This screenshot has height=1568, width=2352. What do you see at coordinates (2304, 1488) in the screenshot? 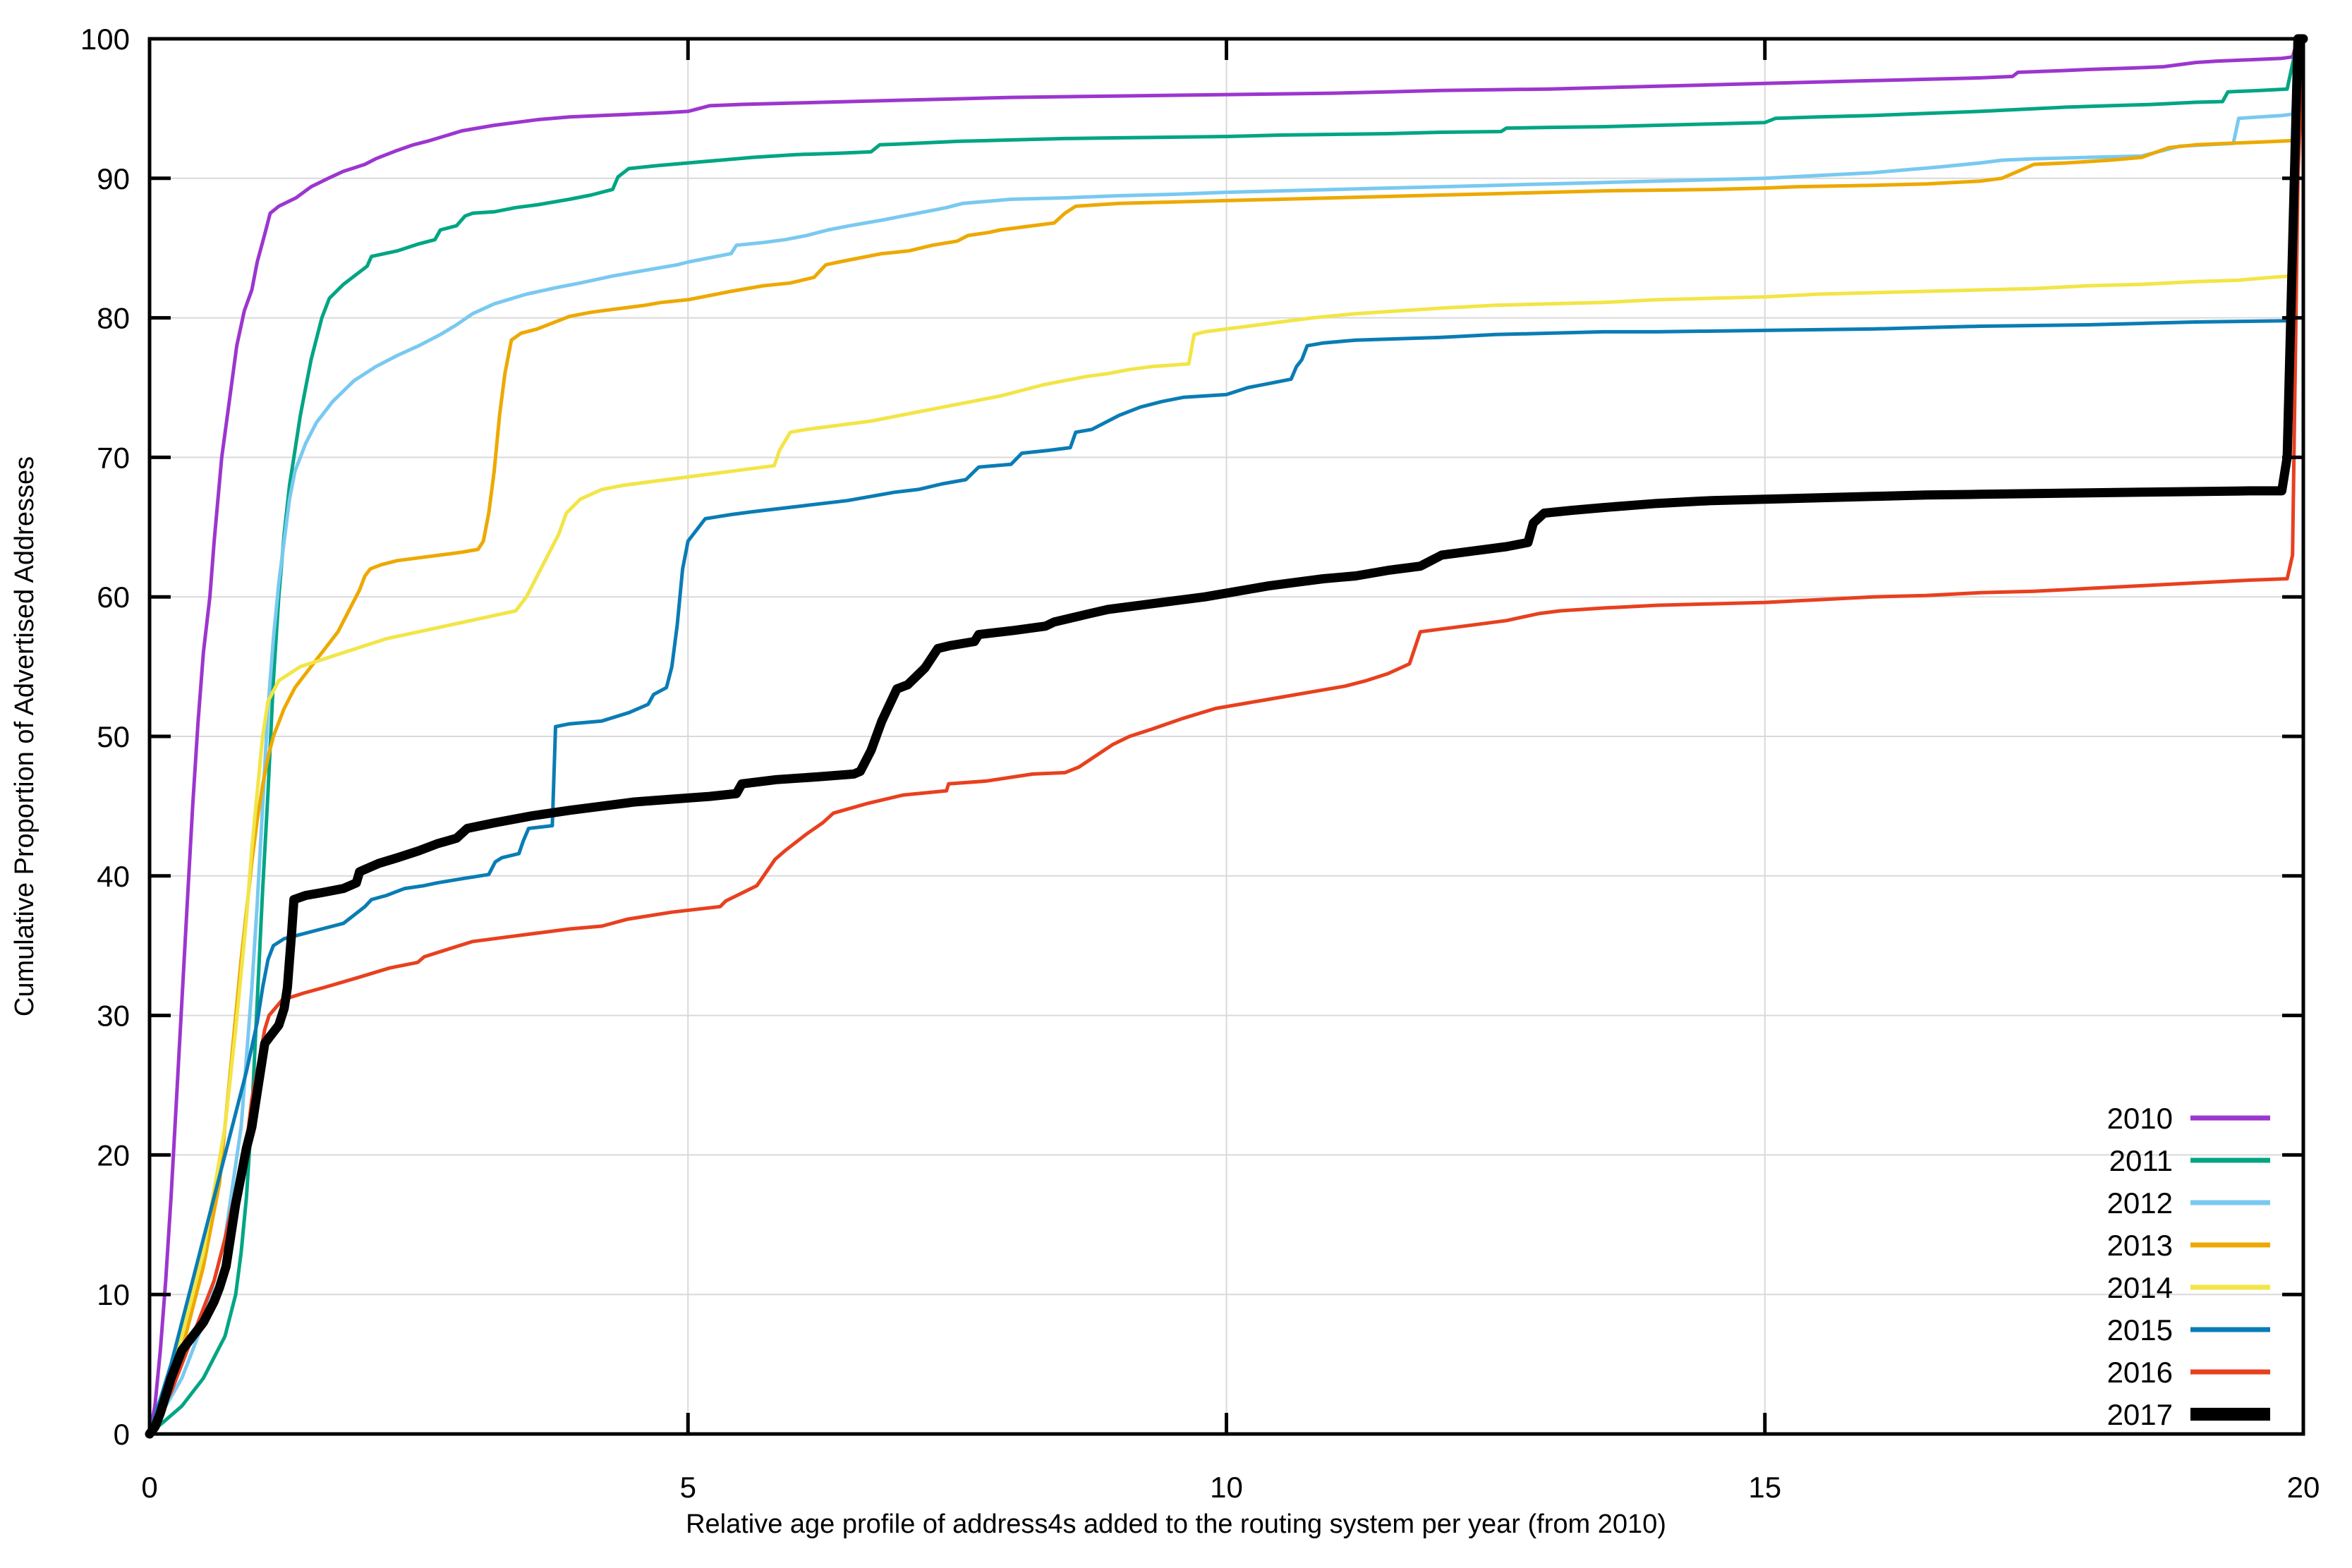
I see `x-tick-label: 20` at bounding box center [2304, 1488].